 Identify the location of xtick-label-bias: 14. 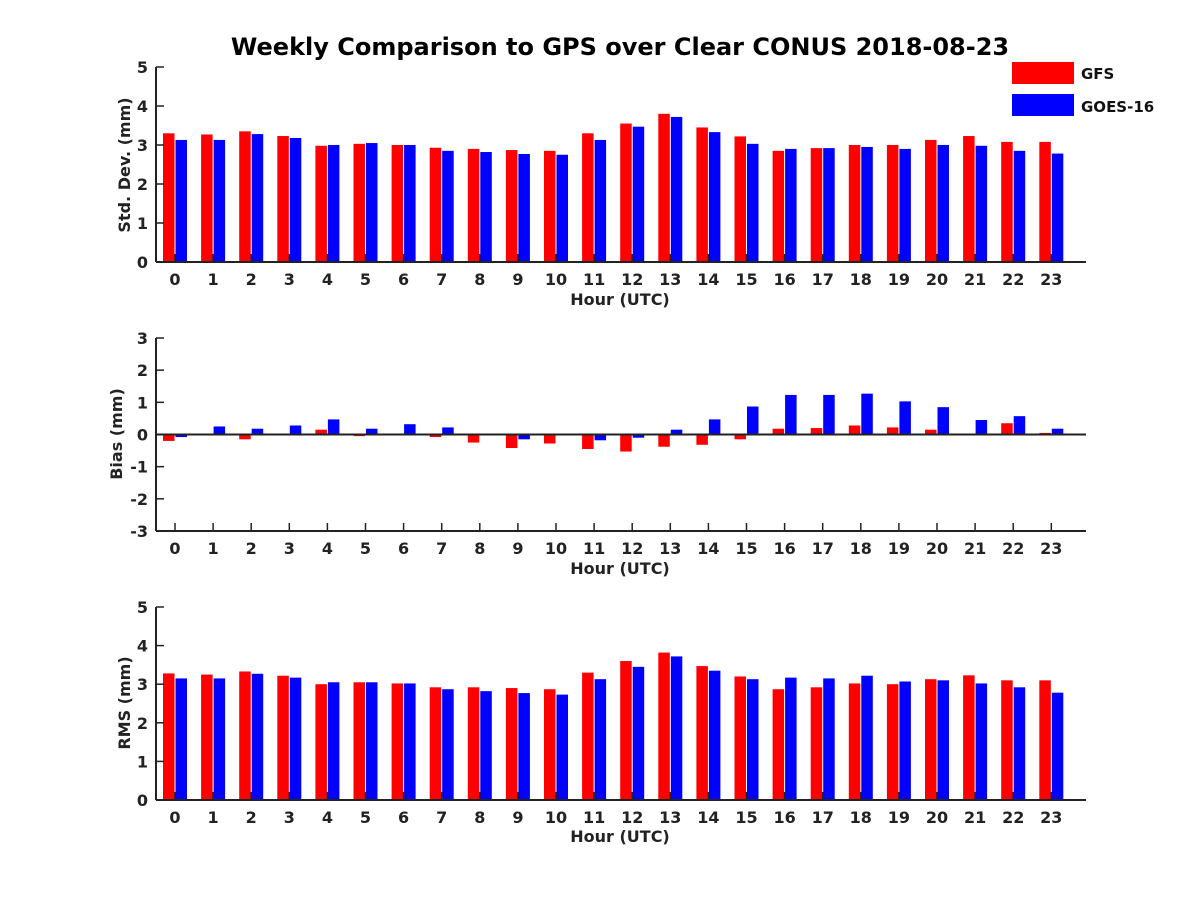
(708, 548).